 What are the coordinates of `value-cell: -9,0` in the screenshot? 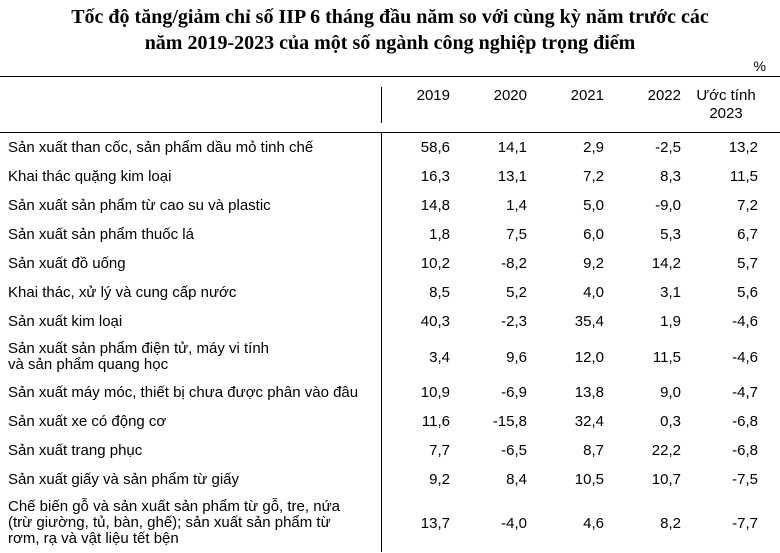 It's located at (668, 205).